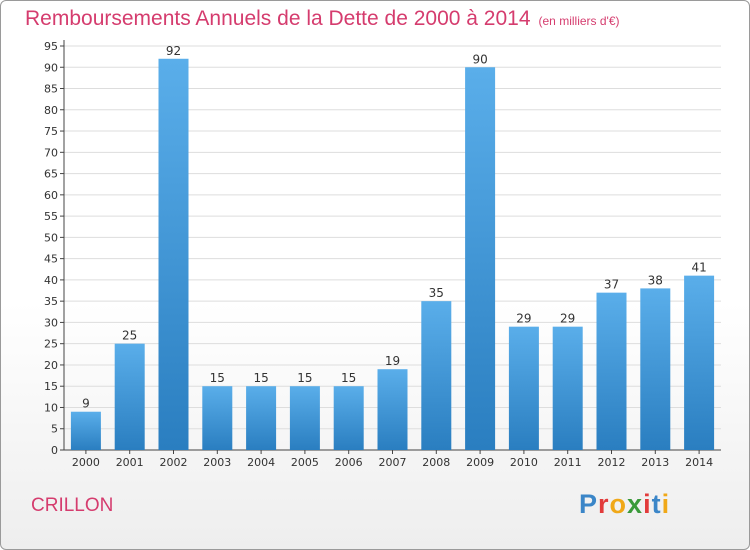 The height and width of the screenshot is (550, 750). Describe the element at coordinates (51, 46) in the screenshot. I see `y-tick-label: 95` at that location.